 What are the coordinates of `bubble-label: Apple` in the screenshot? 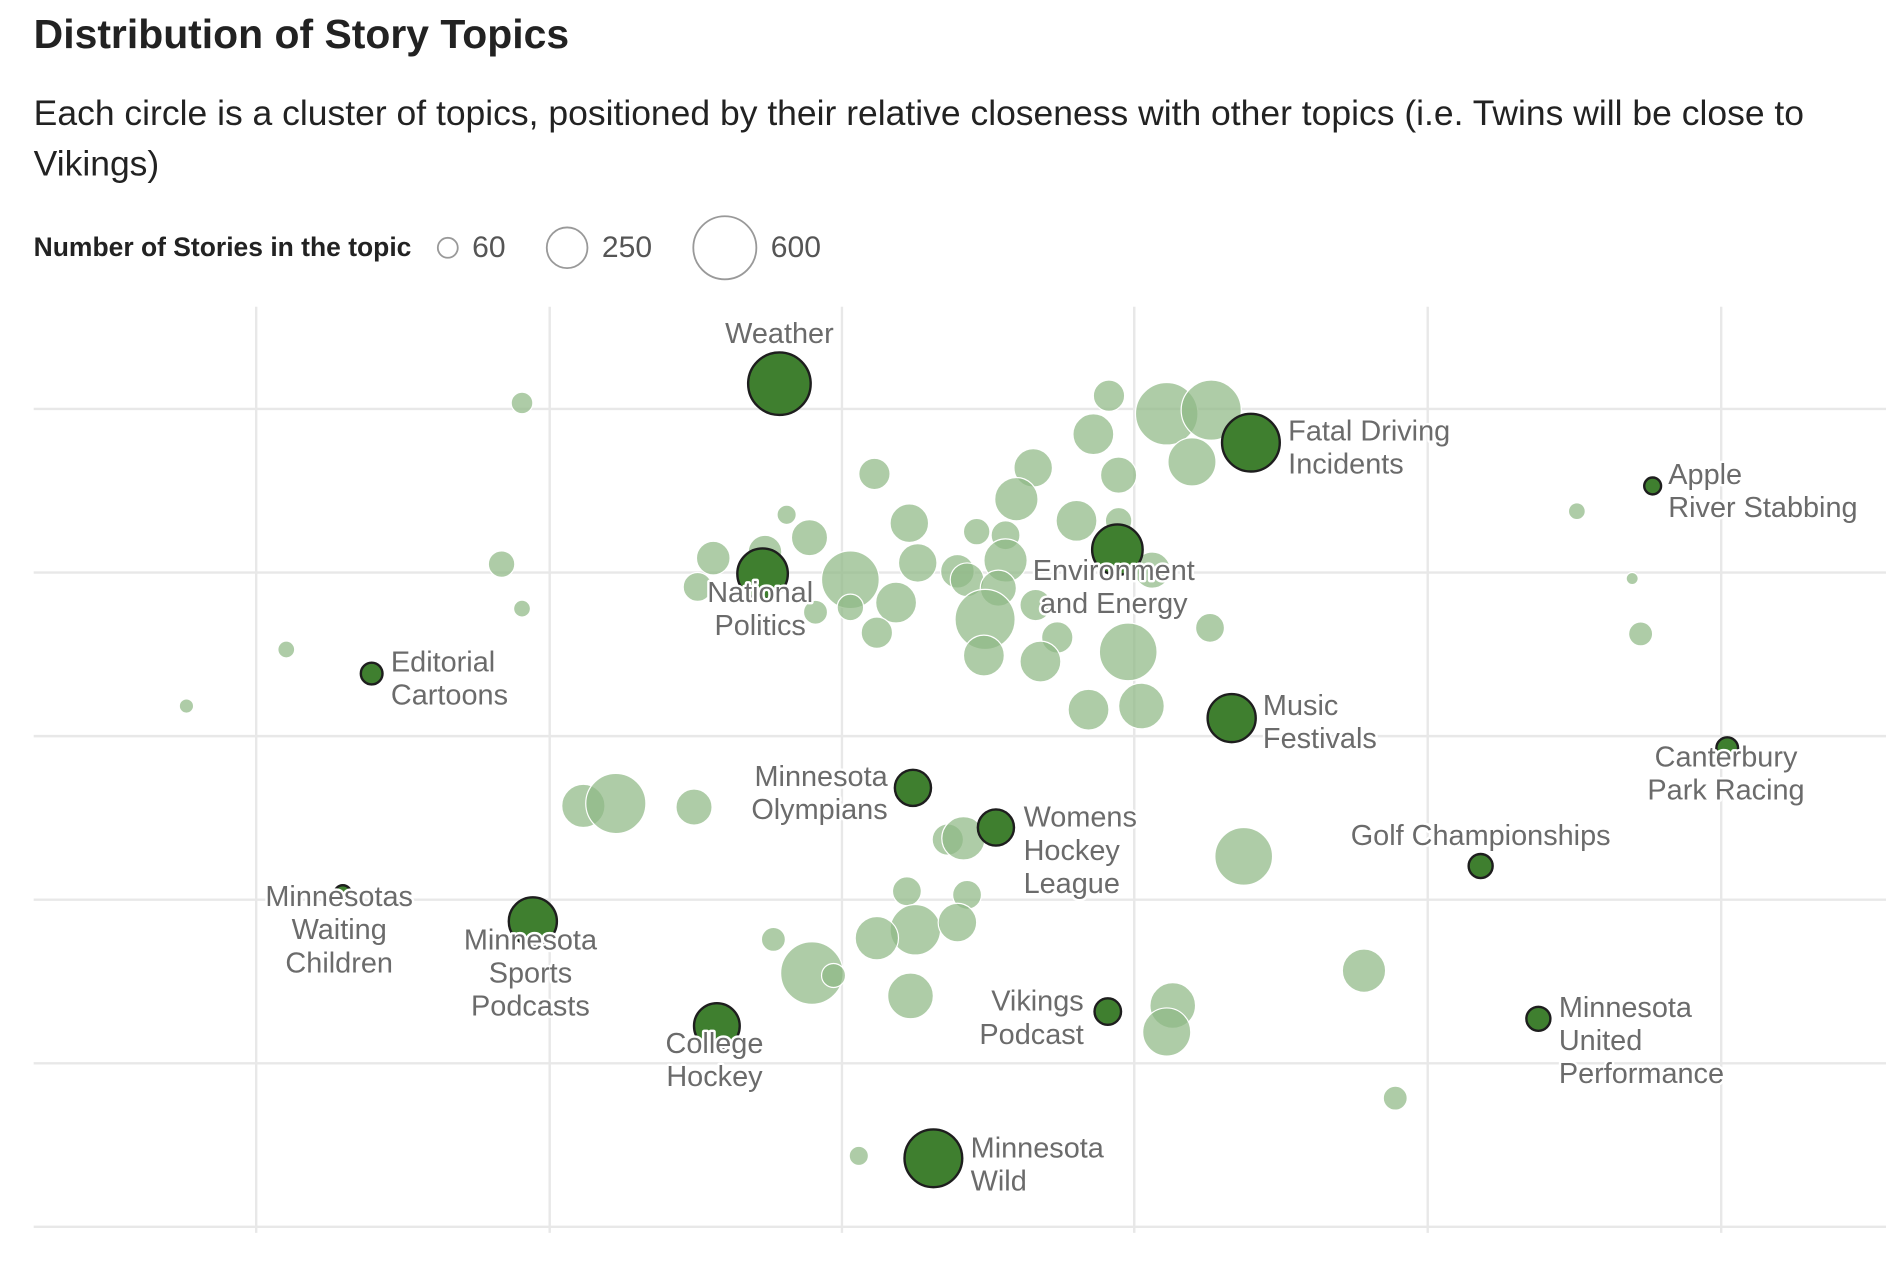 It's located at (1705, 475).